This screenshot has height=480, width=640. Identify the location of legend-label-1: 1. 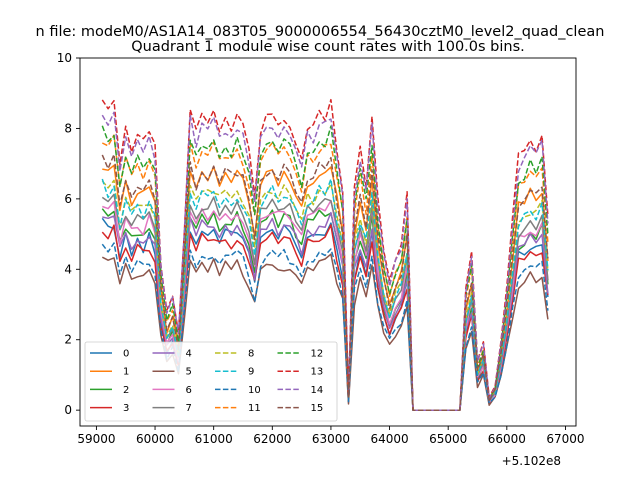
(126, 372).